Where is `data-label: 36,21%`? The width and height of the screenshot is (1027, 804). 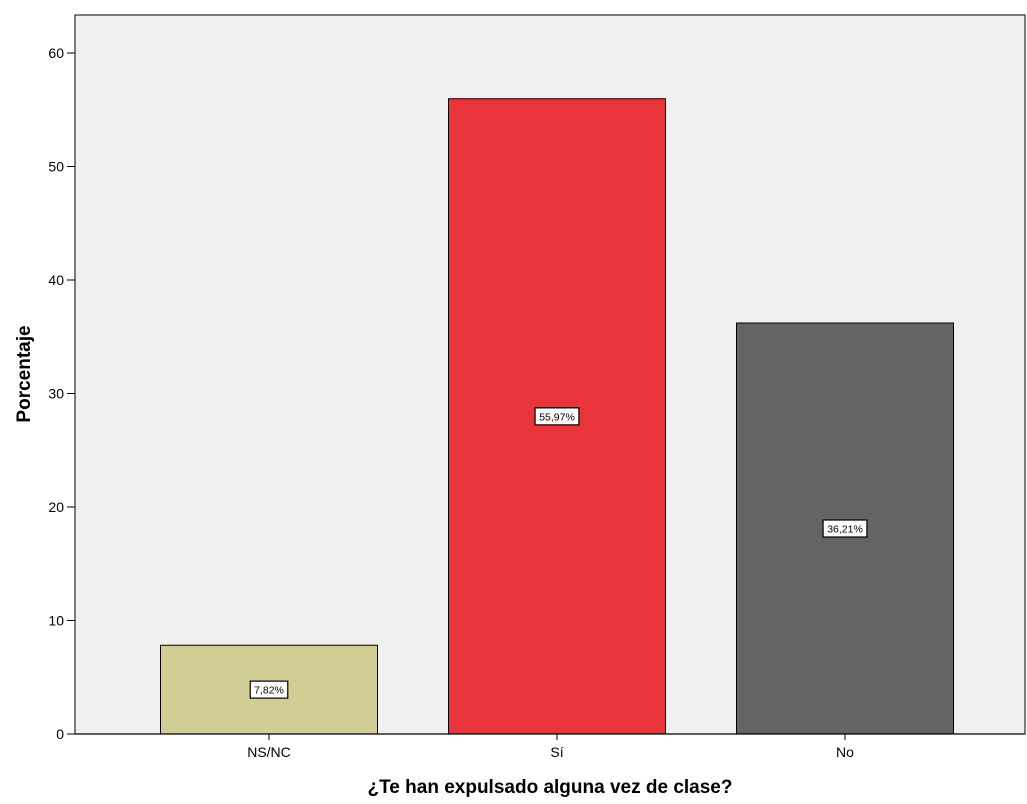 data-label: 36,21% is located at coordinates (845, 530).